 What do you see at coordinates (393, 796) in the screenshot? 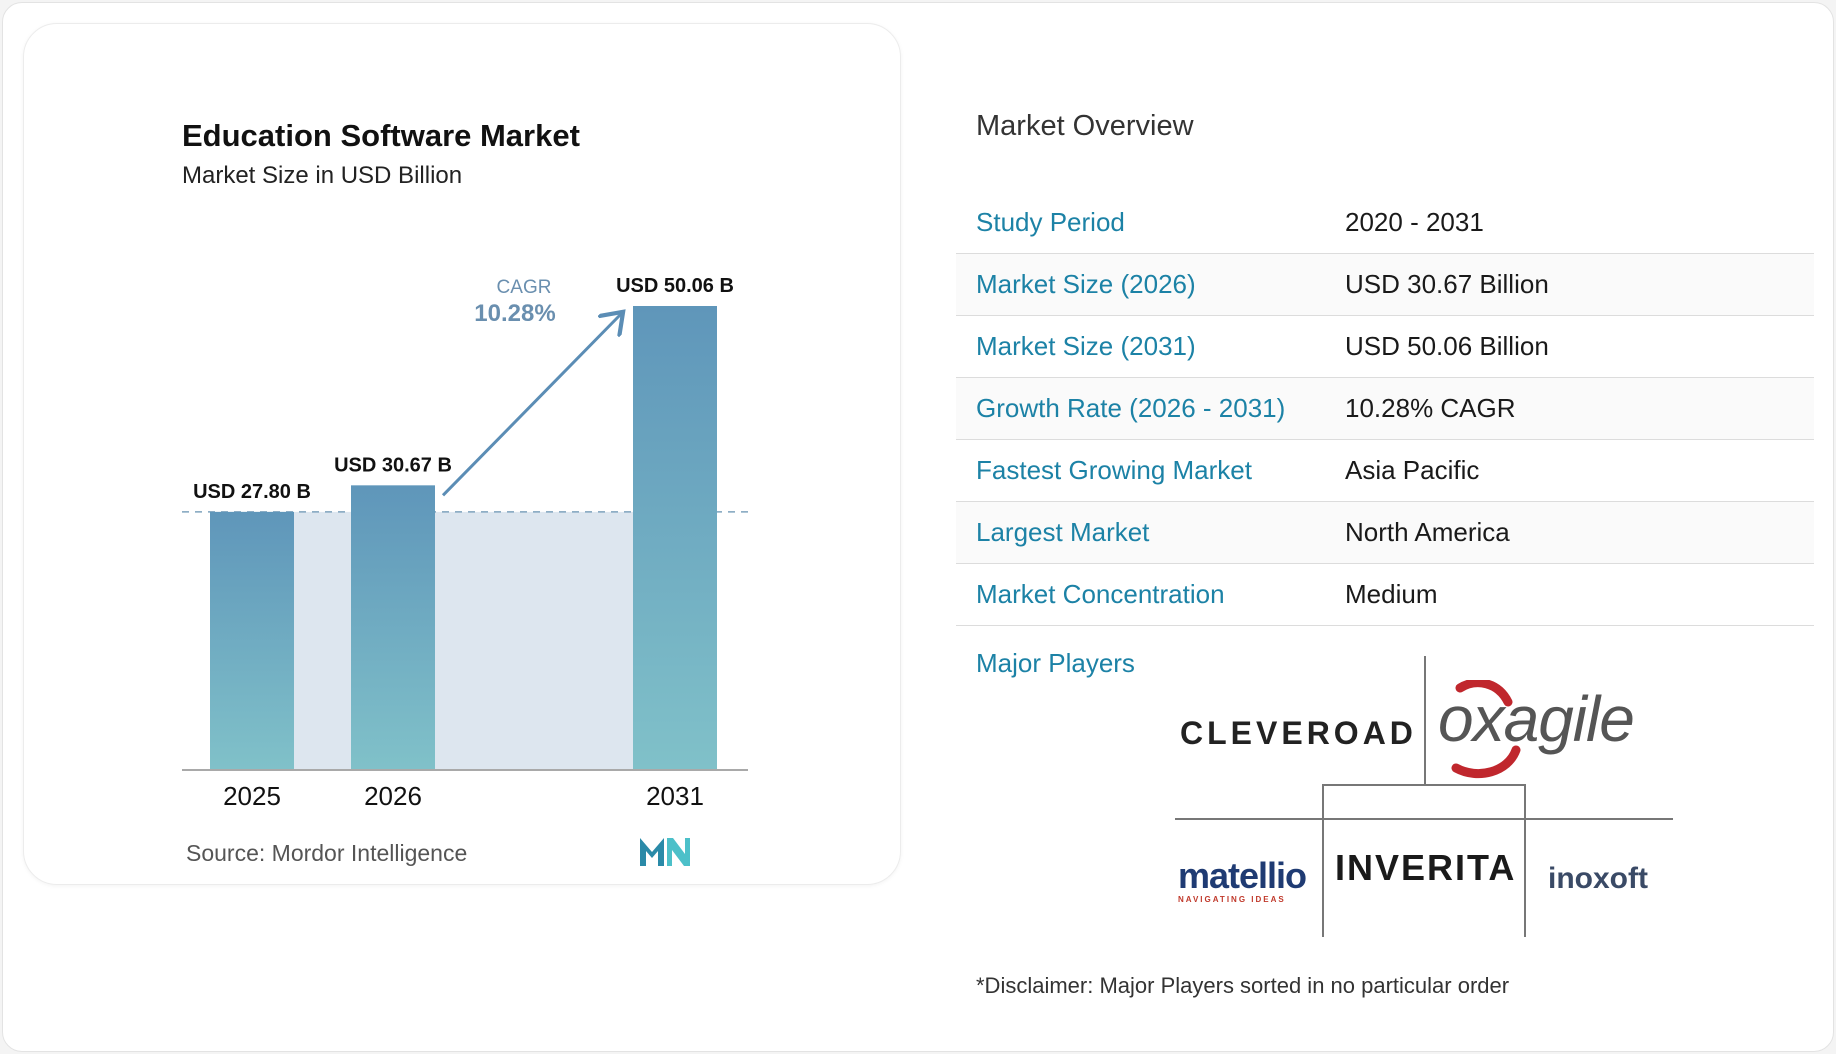
I see `x-tick-label-2026: 2026` at bounding box center [393, 796].